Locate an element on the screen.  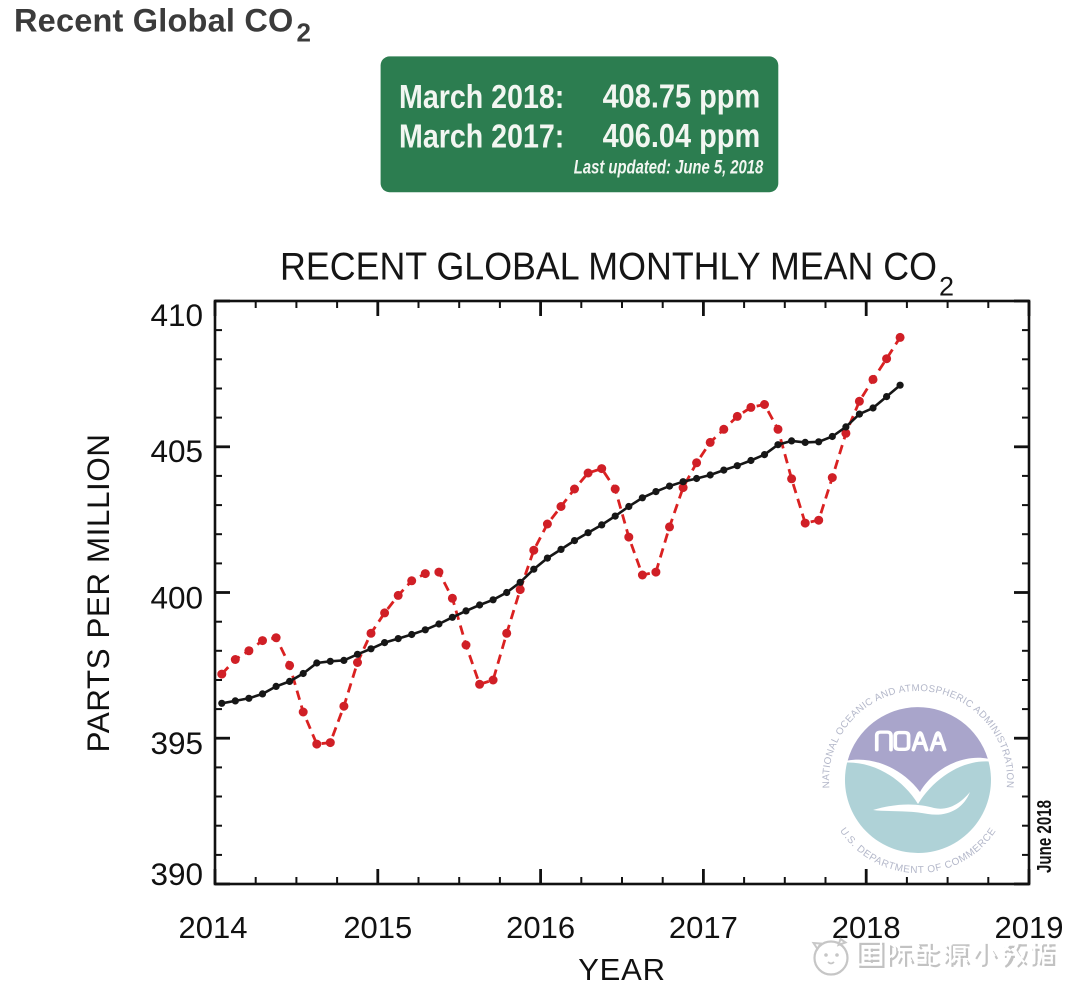
svg-text: RECENT GLOBAL MONTHLY MEAN CO is located at coordinates (608, 267).